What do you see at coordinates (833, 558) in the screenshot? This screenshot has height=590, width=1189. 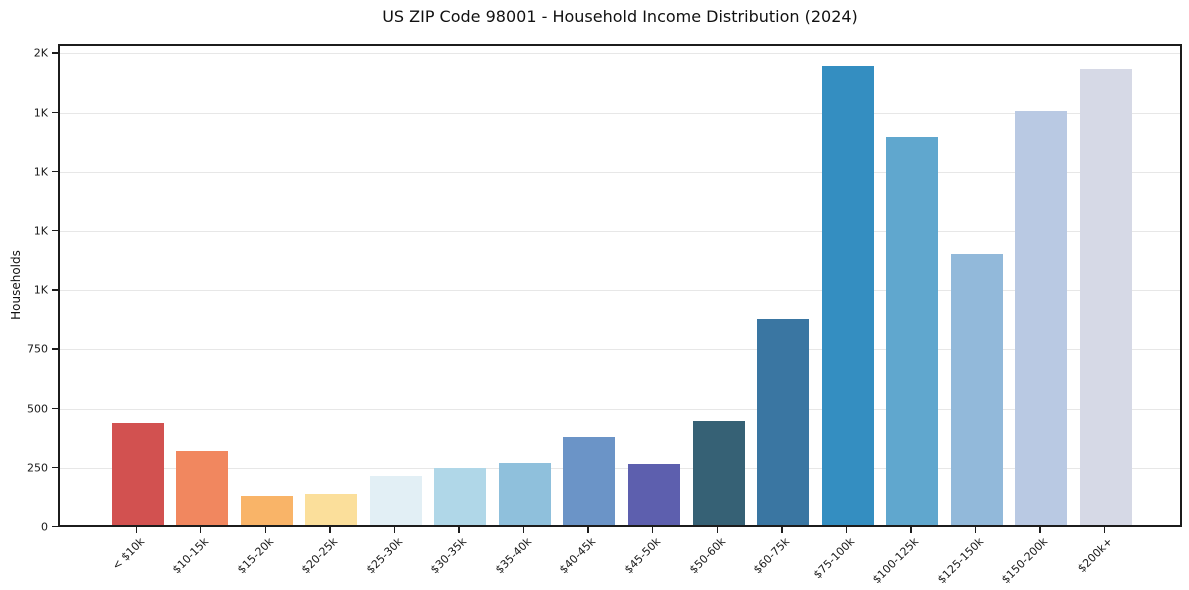 I see `x-tick-label: $75-100k` at bounding box center [833, 558].